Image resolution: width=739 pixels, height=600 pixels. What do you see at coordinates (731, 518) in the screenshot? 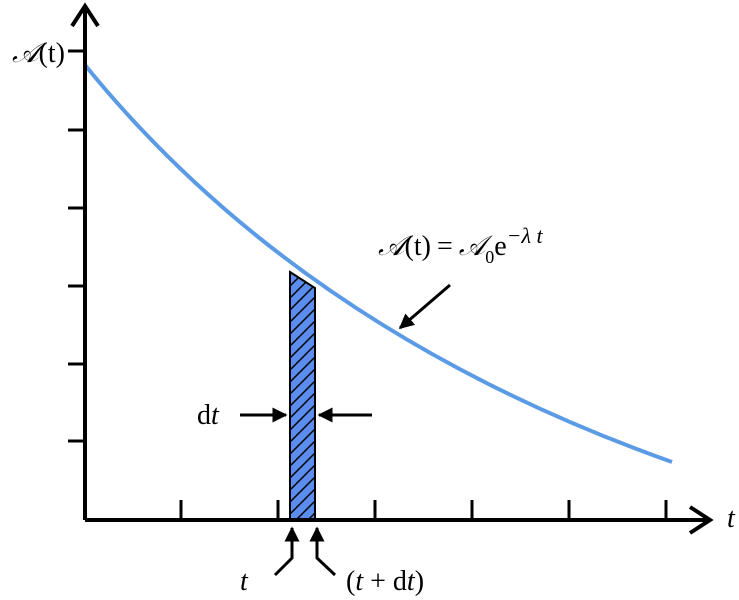
I see `x-axis-label: t` at bounding box center [731, 518].